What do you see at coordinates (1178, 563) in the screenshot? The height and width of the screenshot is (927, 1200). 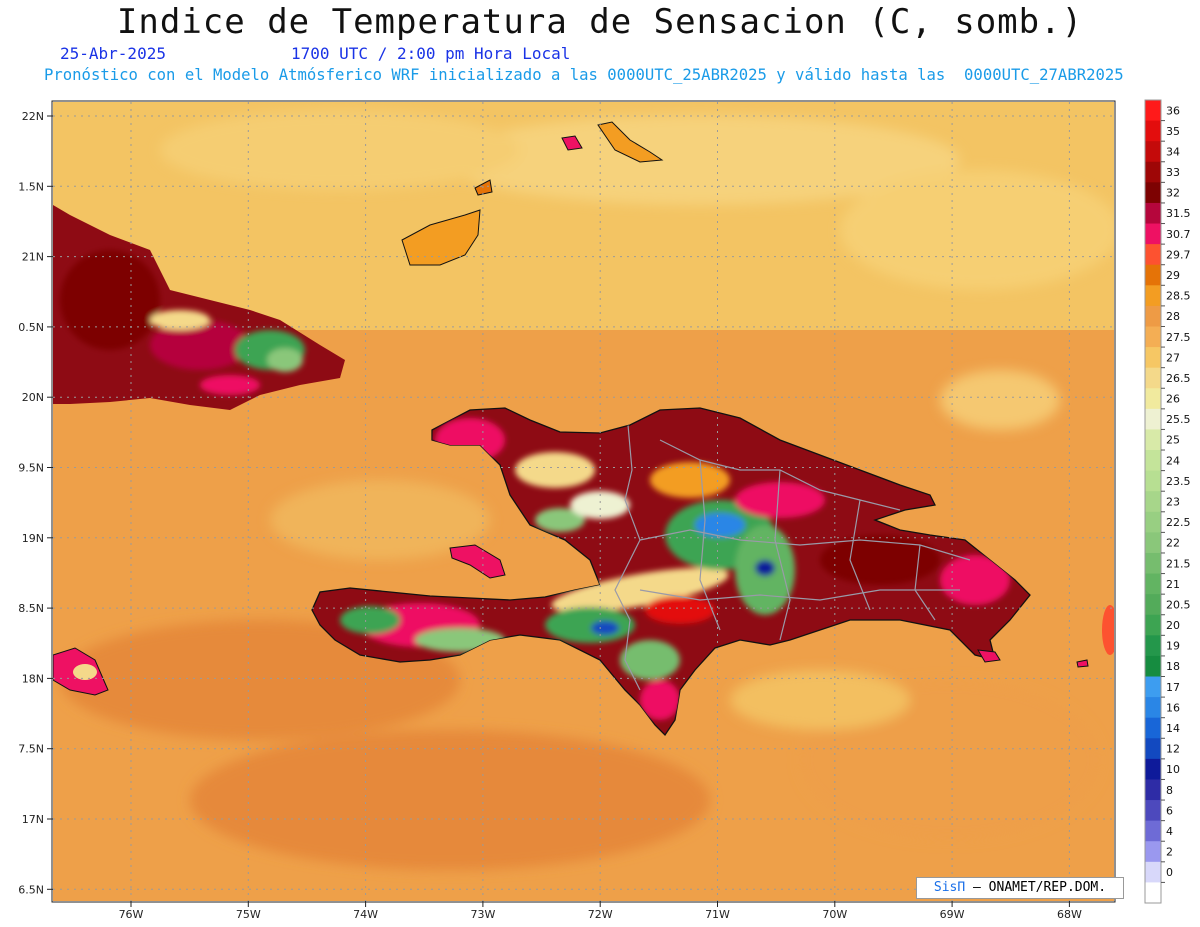 I see `legend-label: 21.5` at bounding box center [1178, 563].